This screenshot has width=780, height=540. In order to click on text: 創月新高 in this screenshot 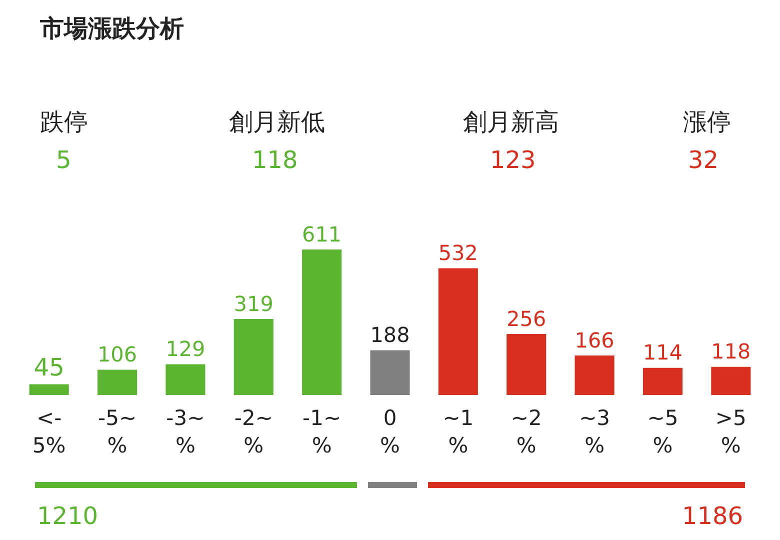, I will do `click(511, 122)`.